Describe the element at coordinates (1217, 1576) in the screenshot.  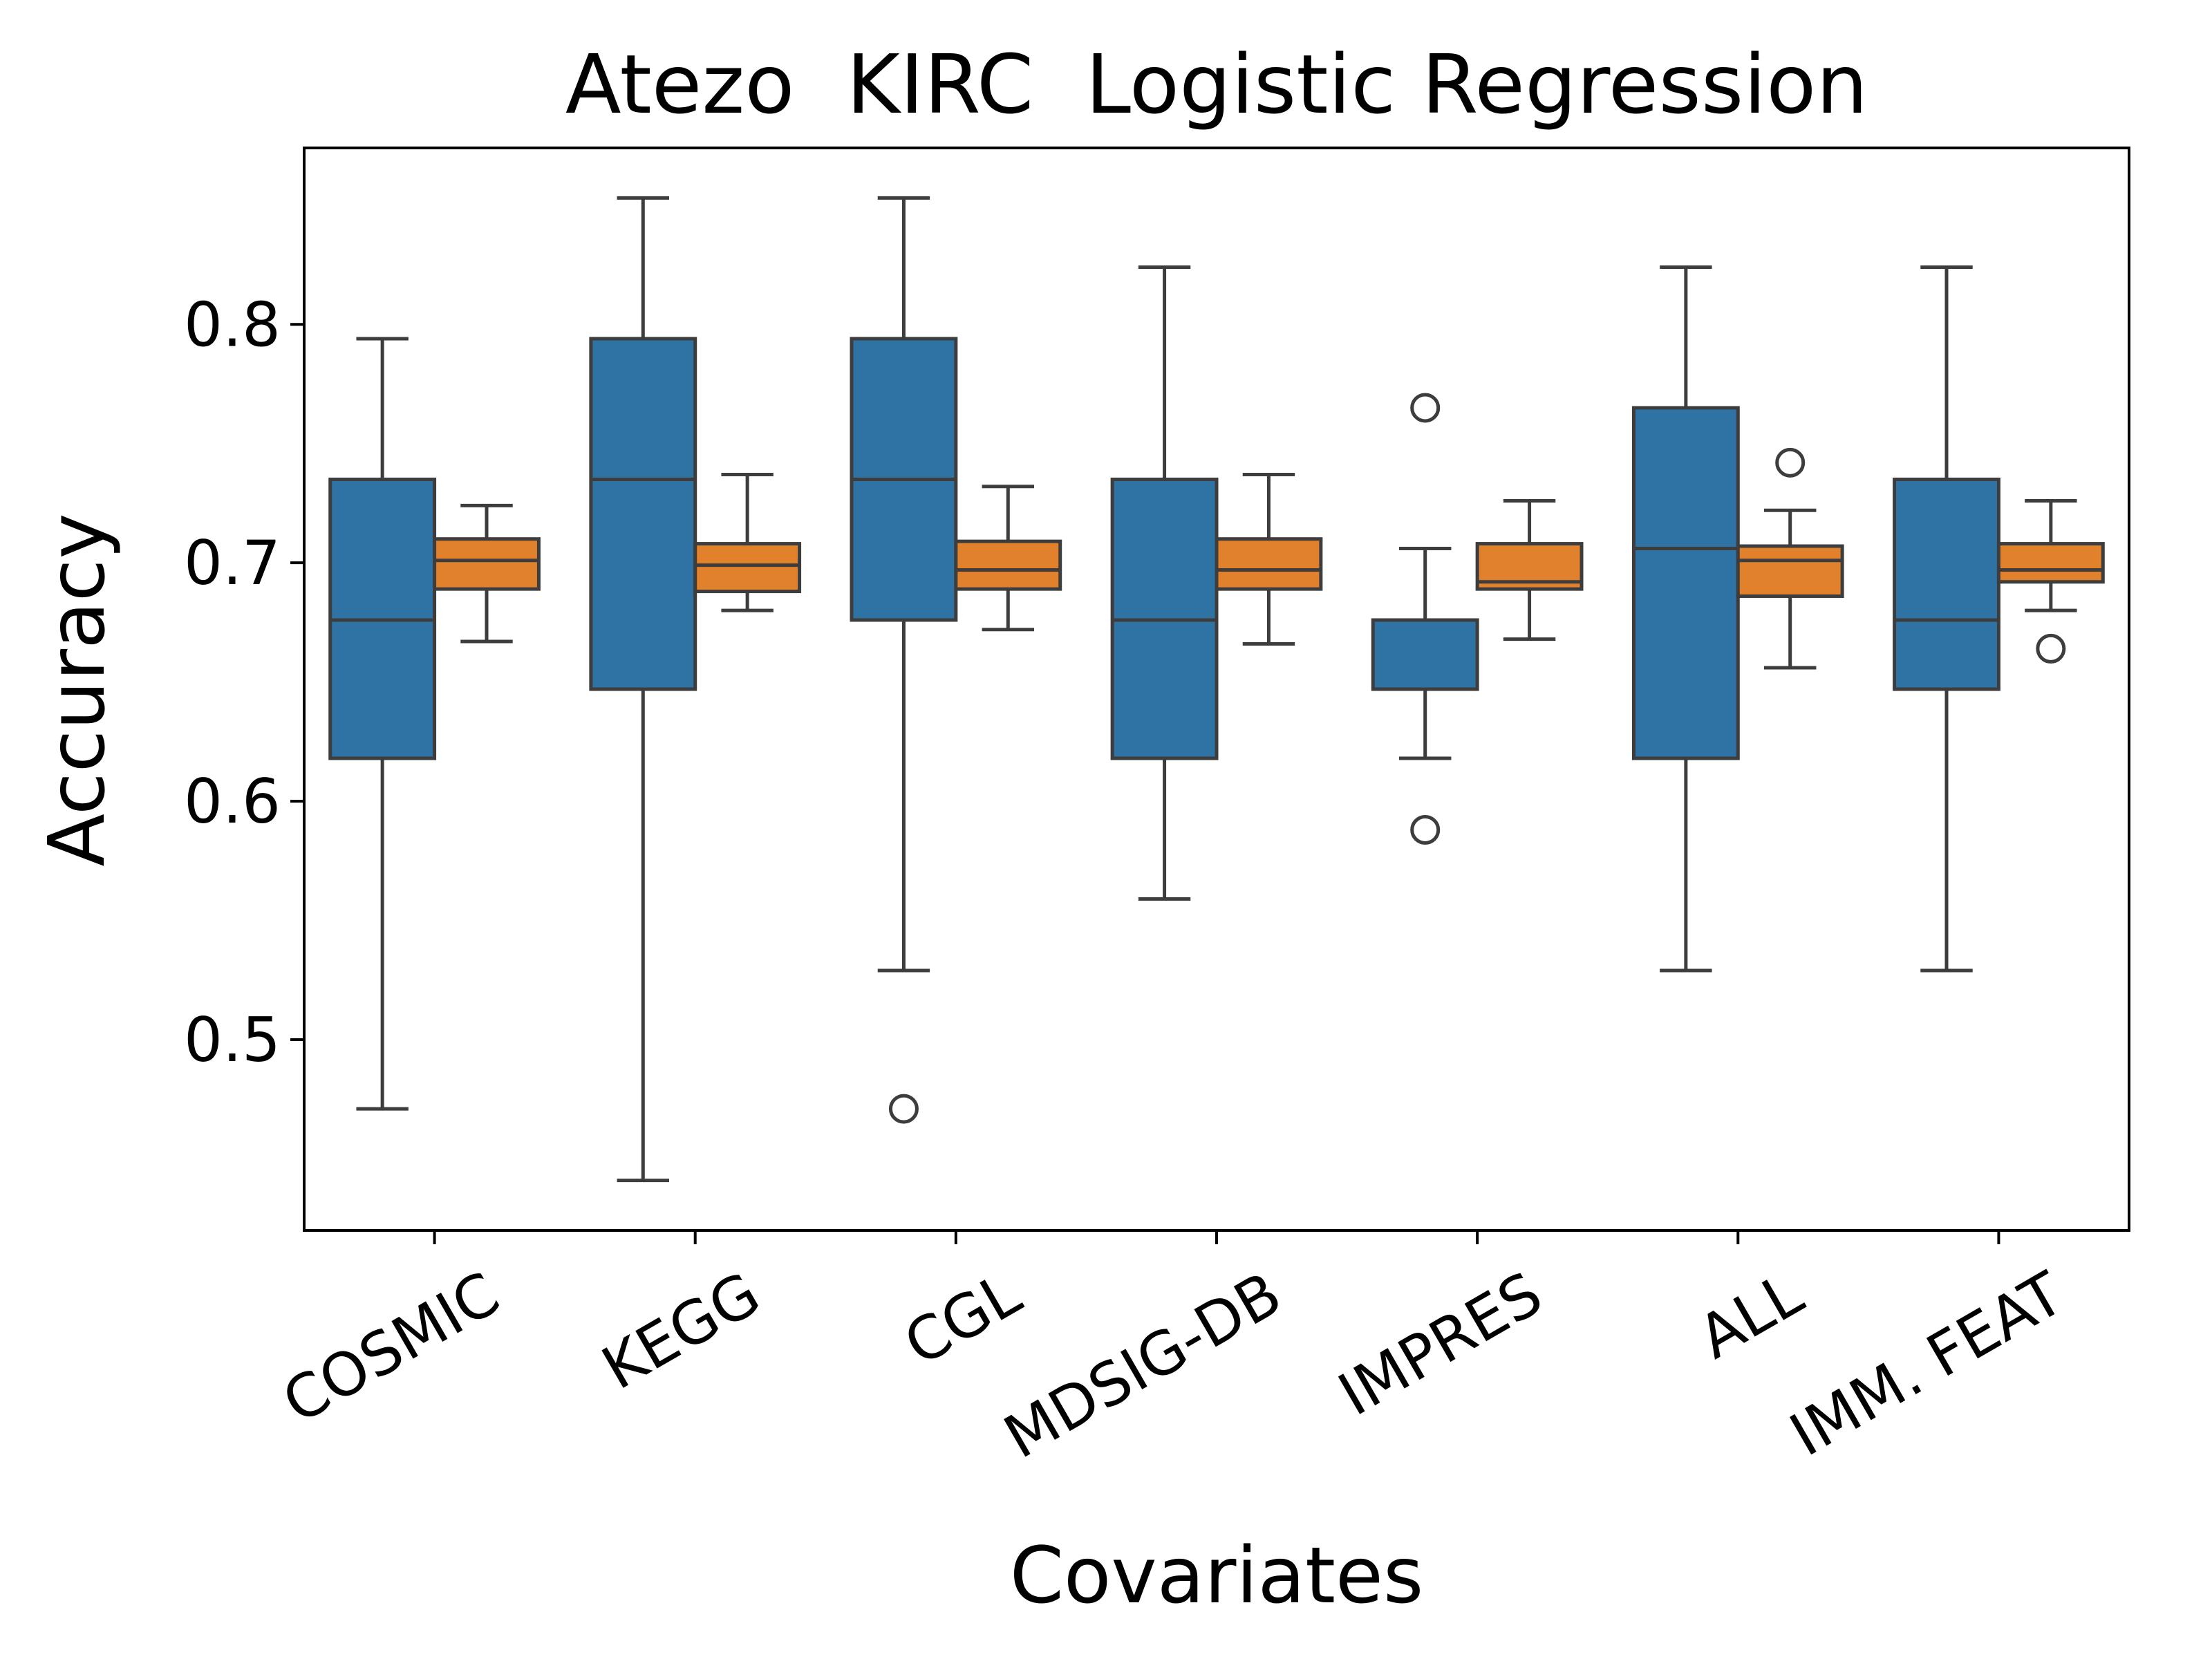
I see `x-axis-label: Covariates` at that location.